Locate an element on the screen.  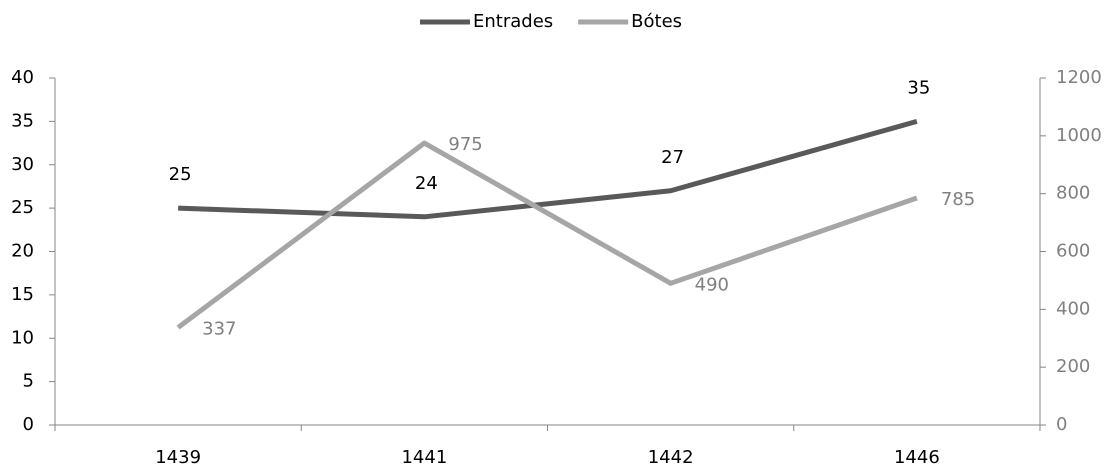
x-tick-label: 1439 is located at coordinates (178, 456).